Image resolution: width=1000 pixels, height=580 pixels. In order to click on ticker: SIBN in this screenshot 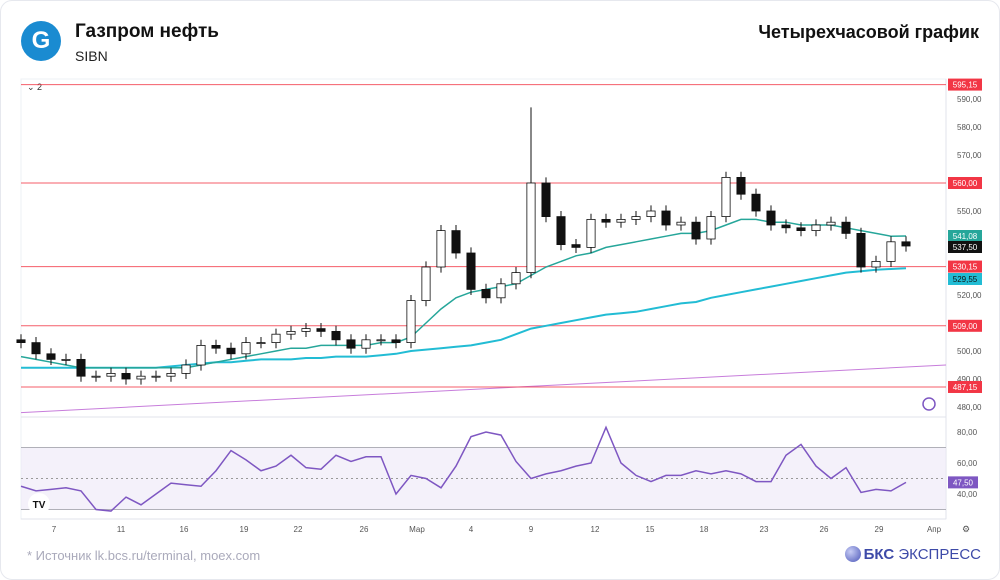, I will do `click(91, 56)`.